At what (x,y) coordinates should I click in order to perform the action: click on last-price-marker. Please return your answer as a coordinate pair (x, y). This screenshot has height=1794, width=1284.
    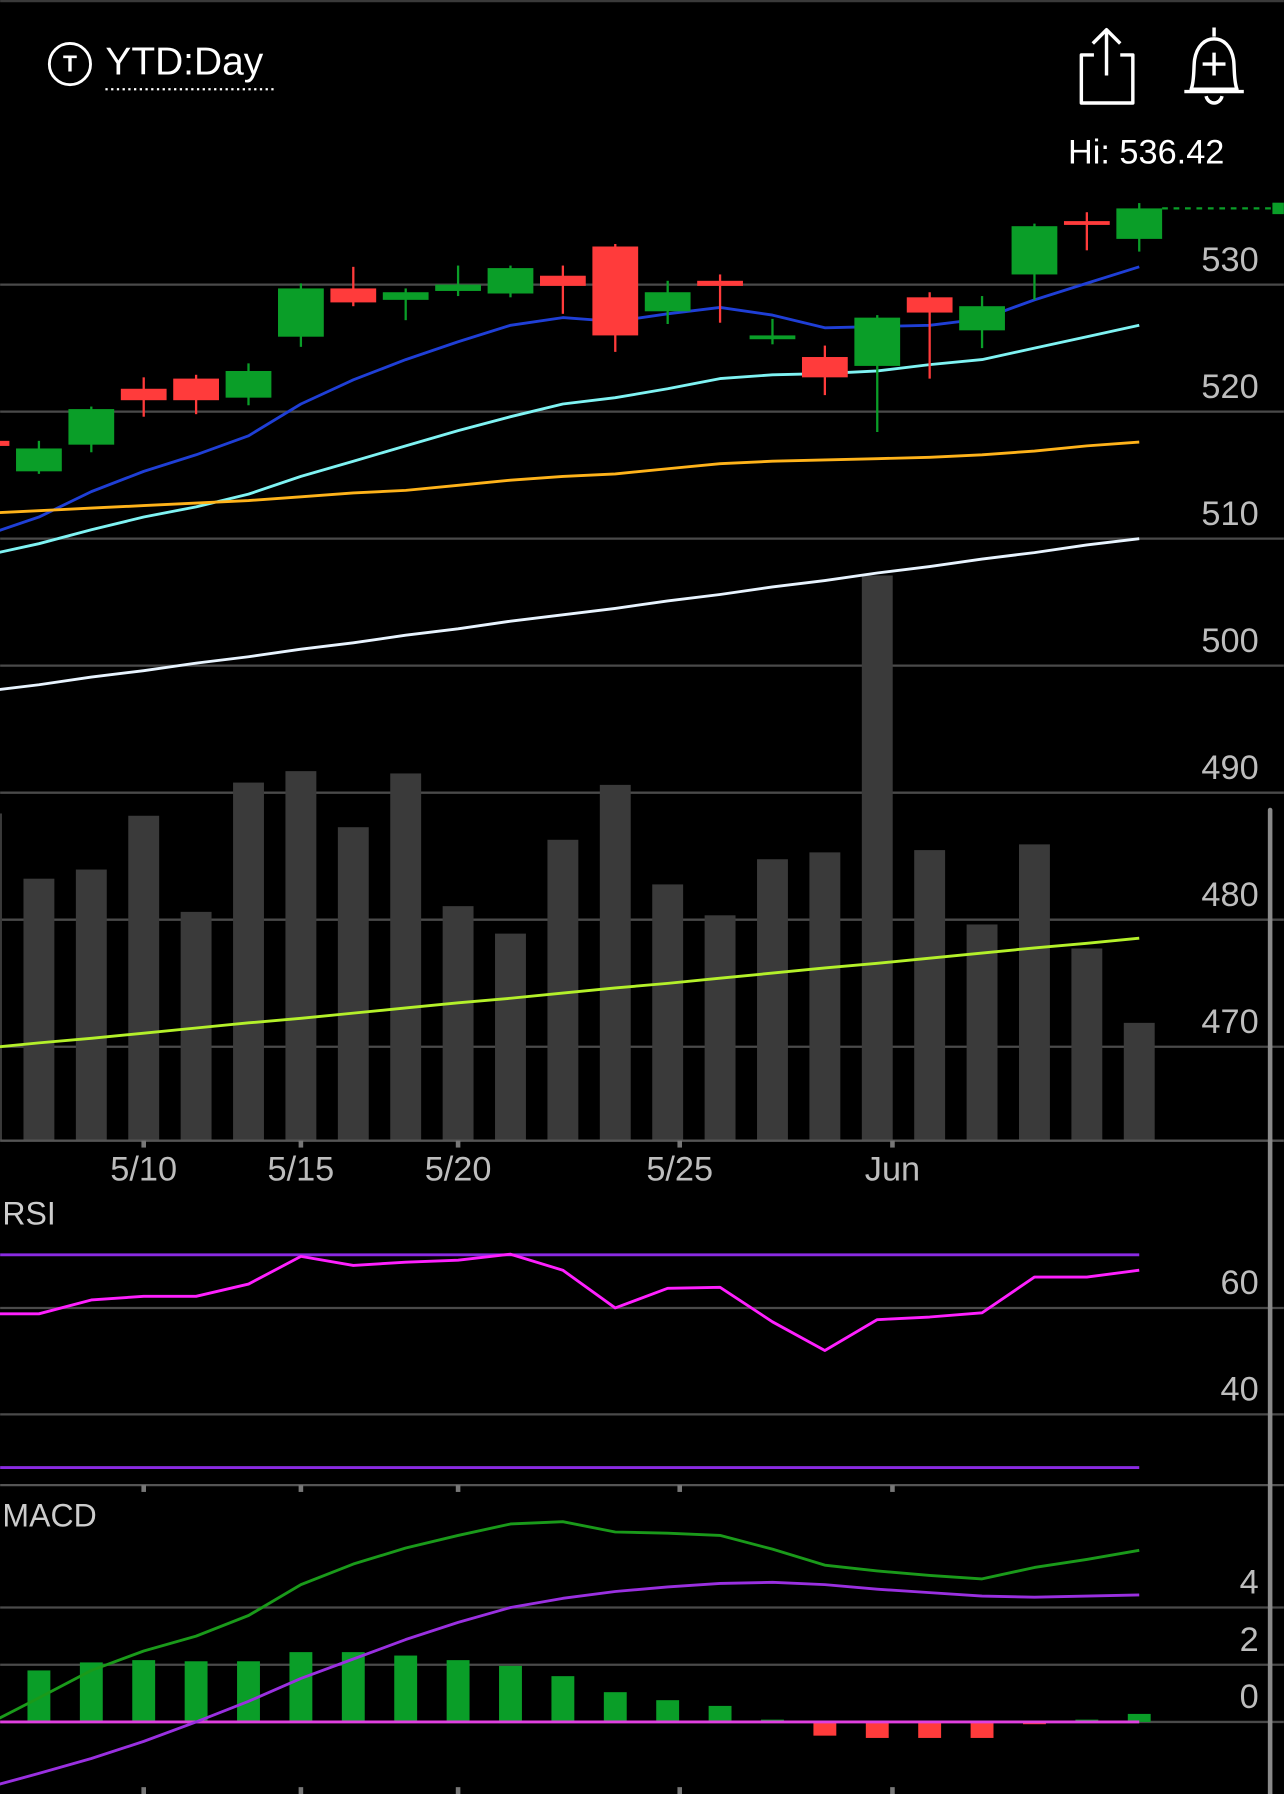
    Looking at the image, I should click on (1278, 208).